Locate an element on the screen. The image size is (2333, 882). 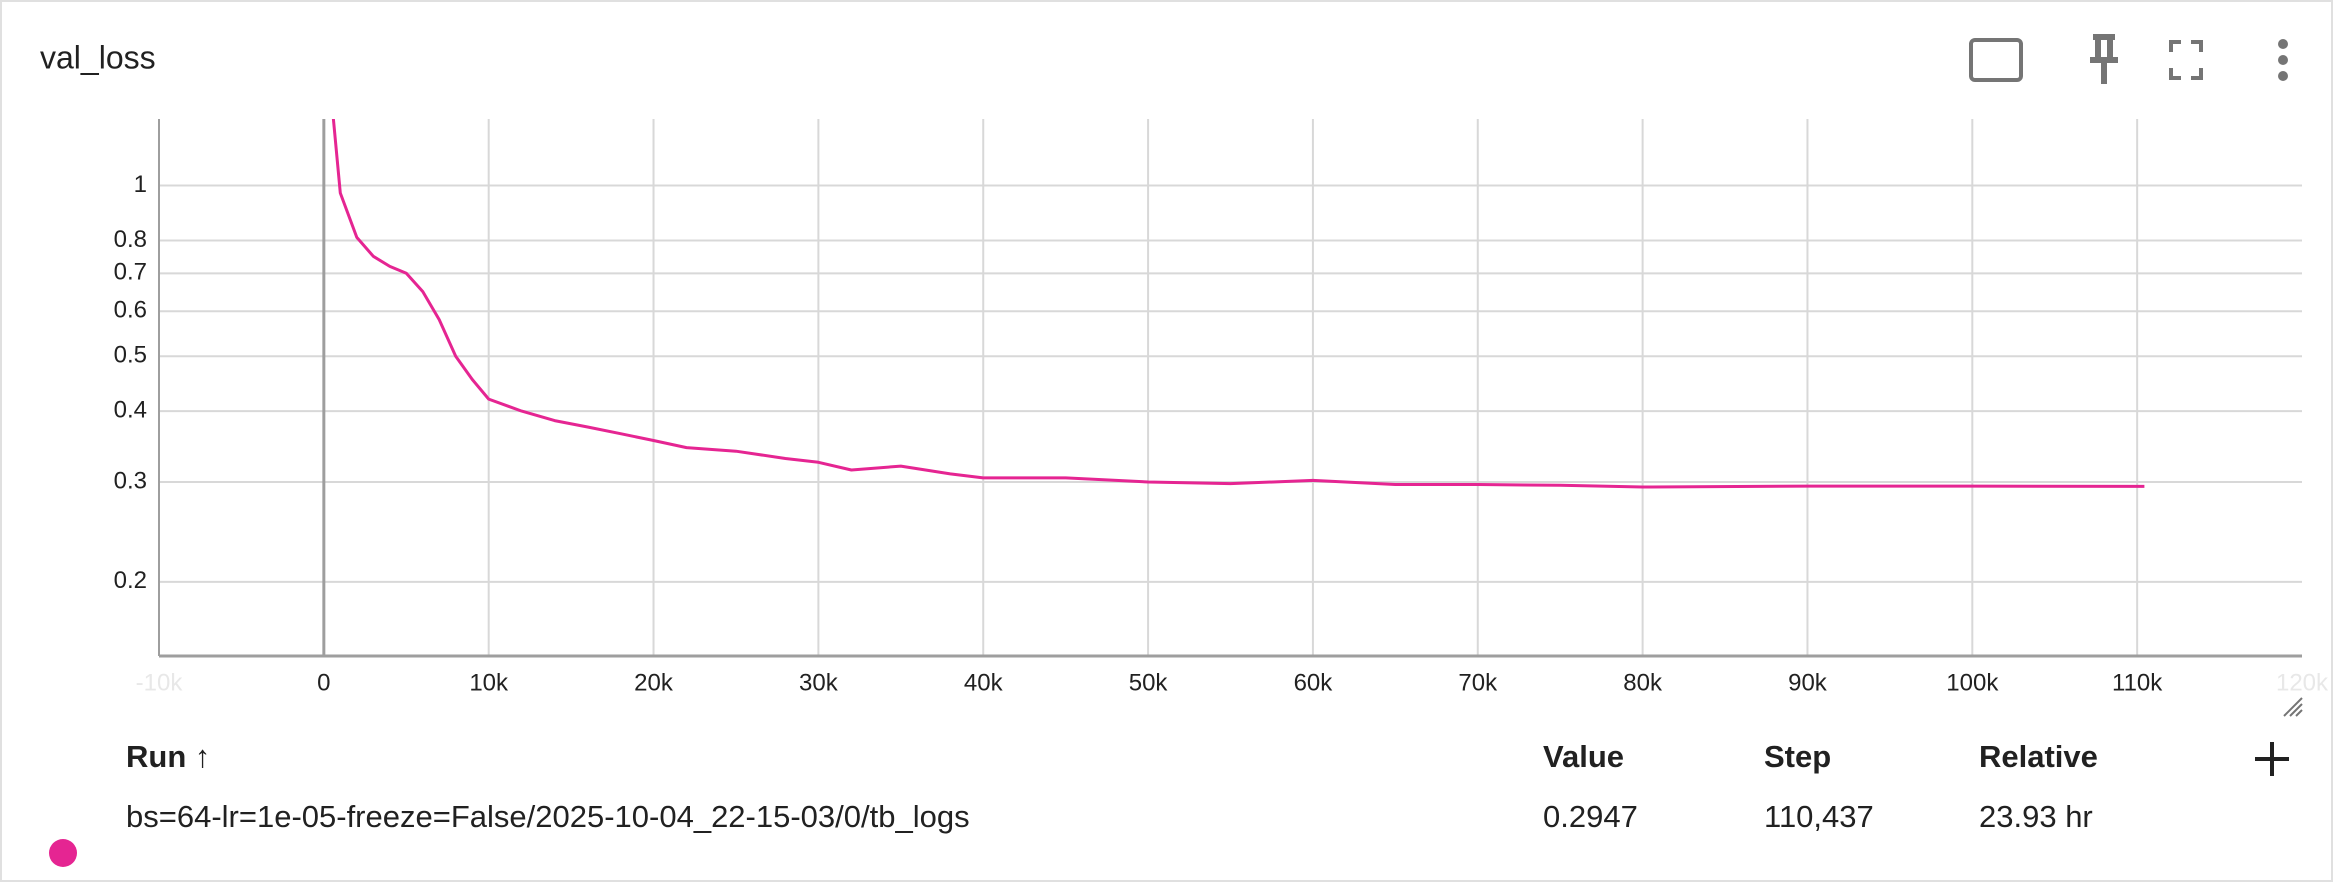
y-tick-label: 0.5 is located at coordinates (130, 355).